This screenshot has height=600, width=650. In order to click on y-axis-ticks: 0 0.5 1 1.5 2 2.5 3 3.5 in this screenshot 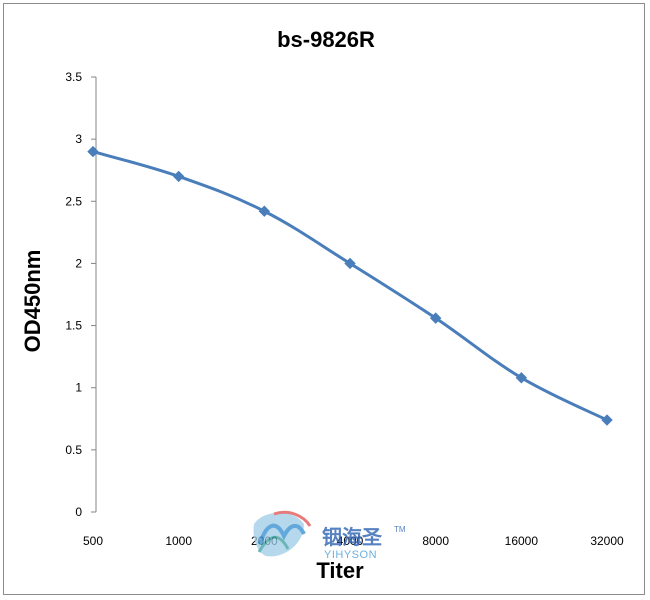, I will do `click(80, 294)`.